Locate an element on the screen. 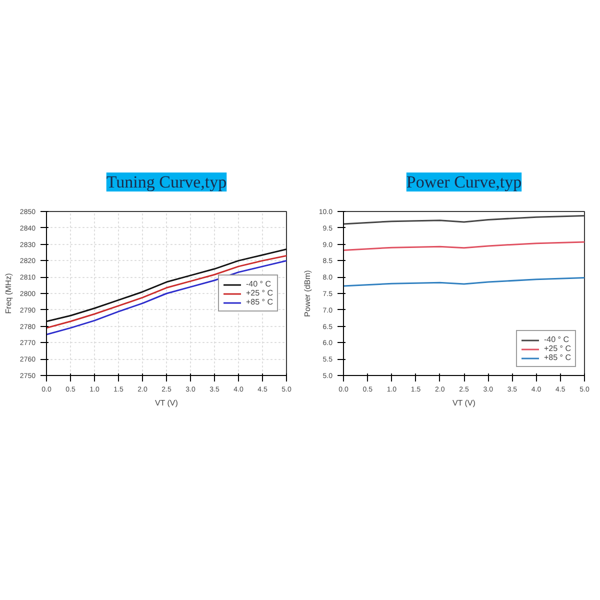 This screenshot has width=600, height=600. y-axis-title: Freq (MHz) is located at coordinates (8, 293).